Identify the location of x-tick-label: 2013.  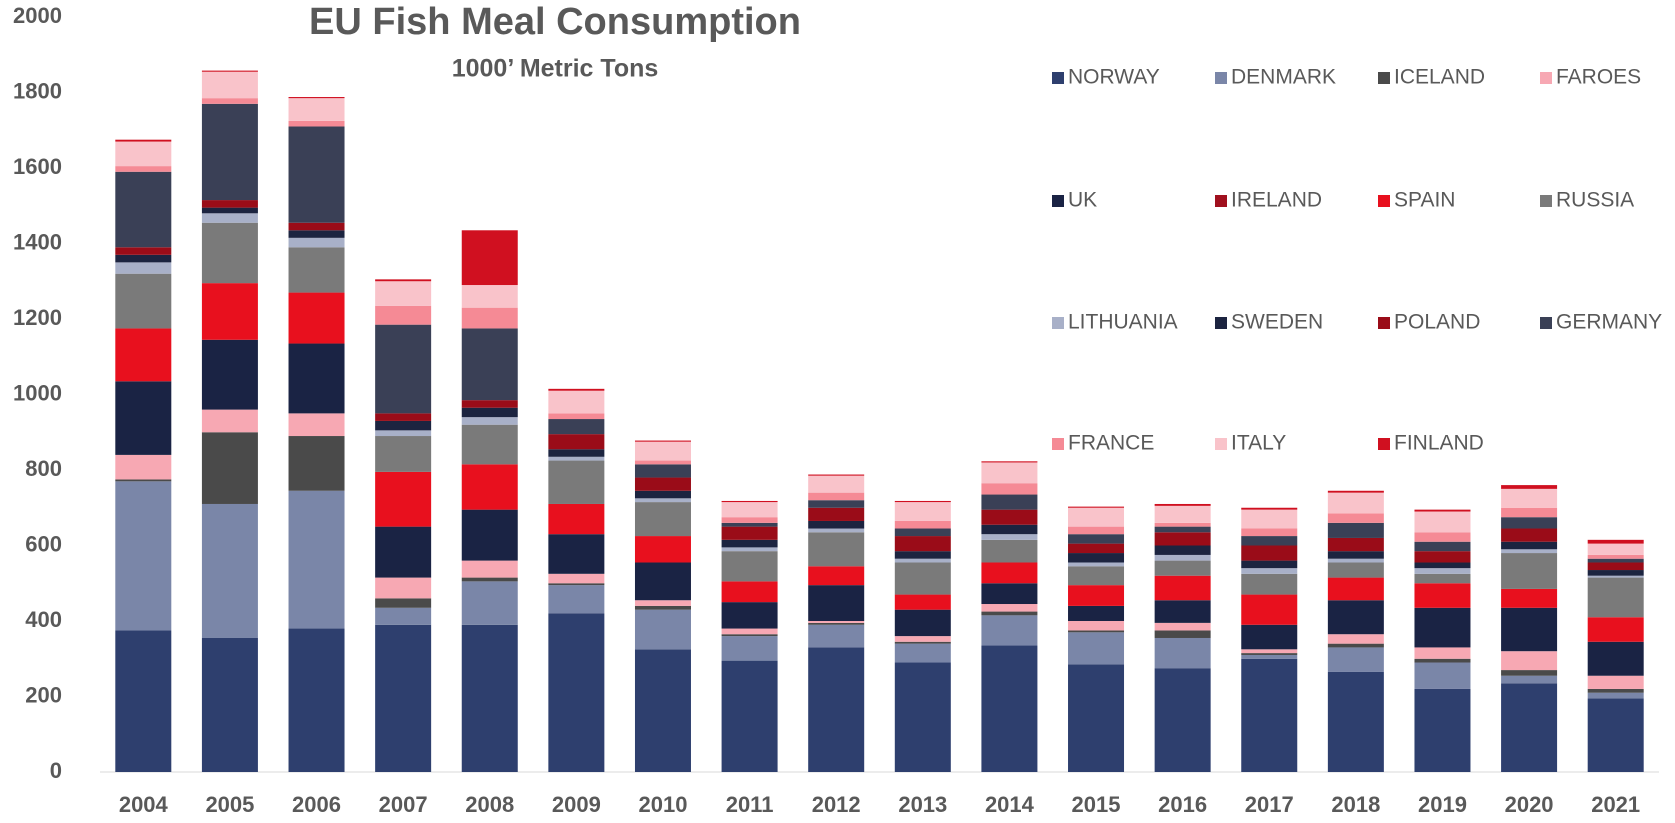
(922, 804).